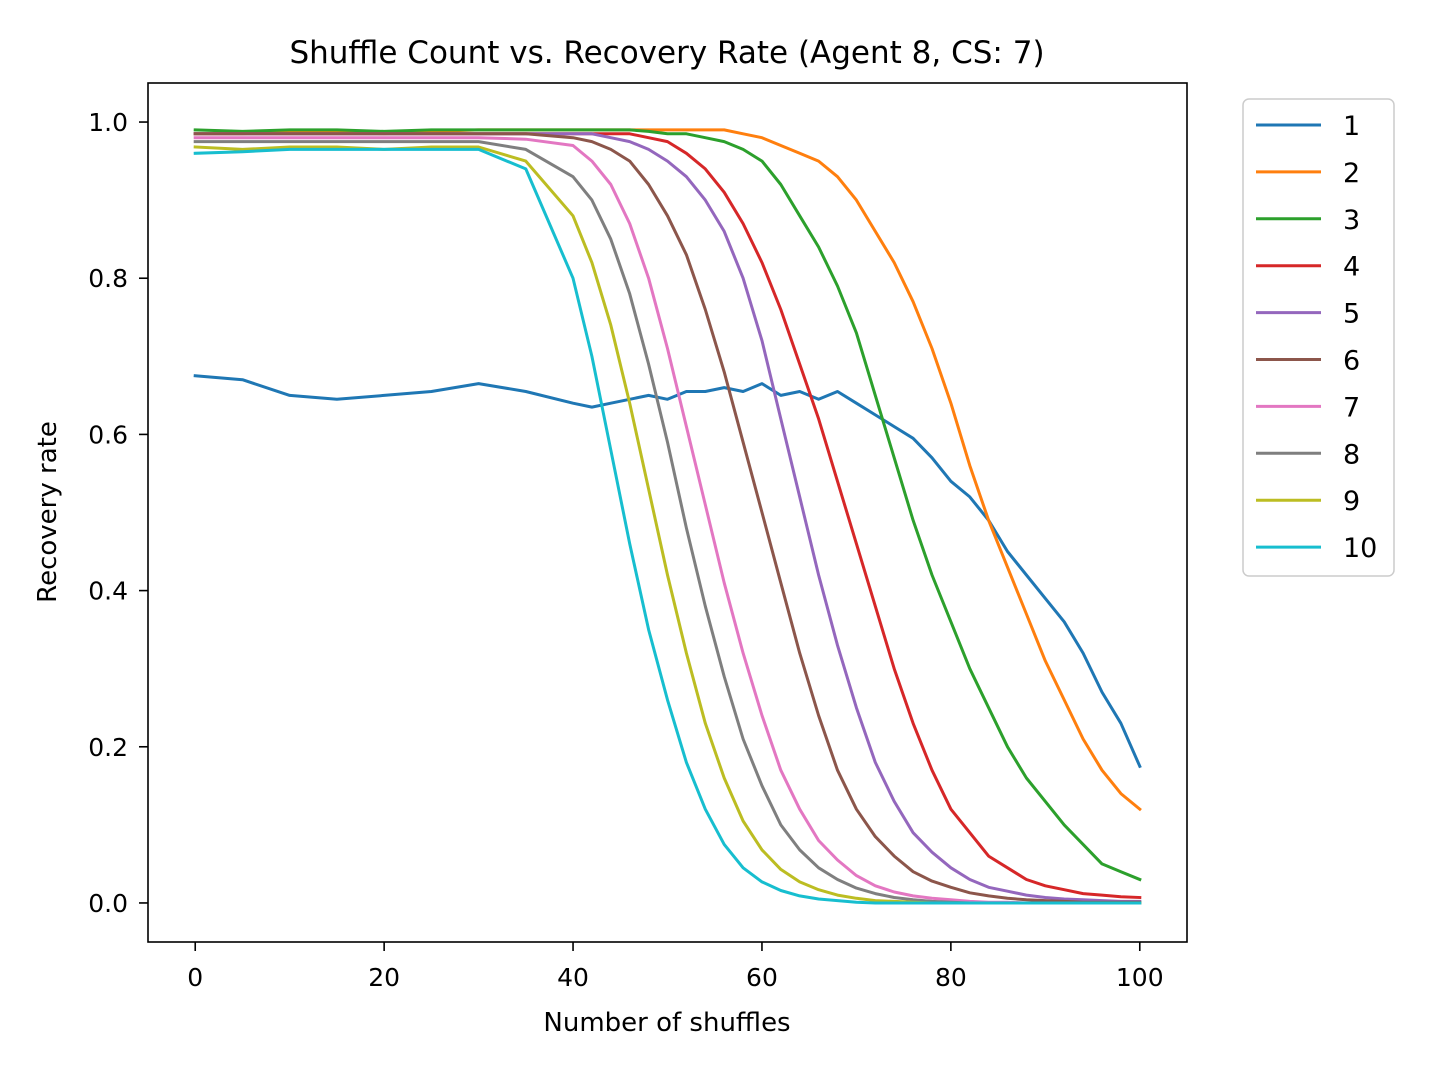  Describe the element at coordinates (1351, 314) in the screenshot. I see `legend-label-5: 5` at that location.